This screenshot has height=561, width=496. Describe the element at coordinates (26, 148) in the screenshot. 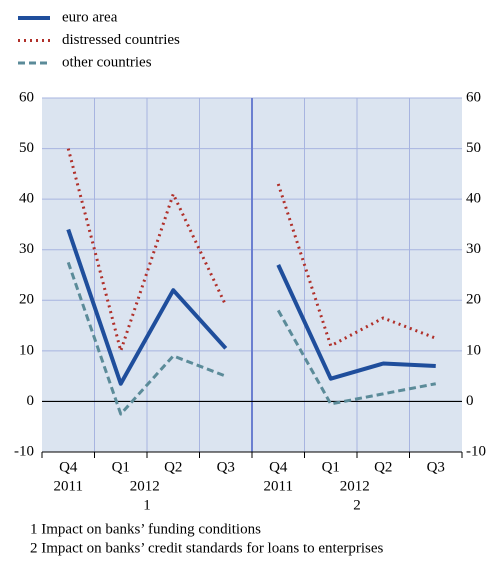

I see `y-tick-label: 50` at that location.